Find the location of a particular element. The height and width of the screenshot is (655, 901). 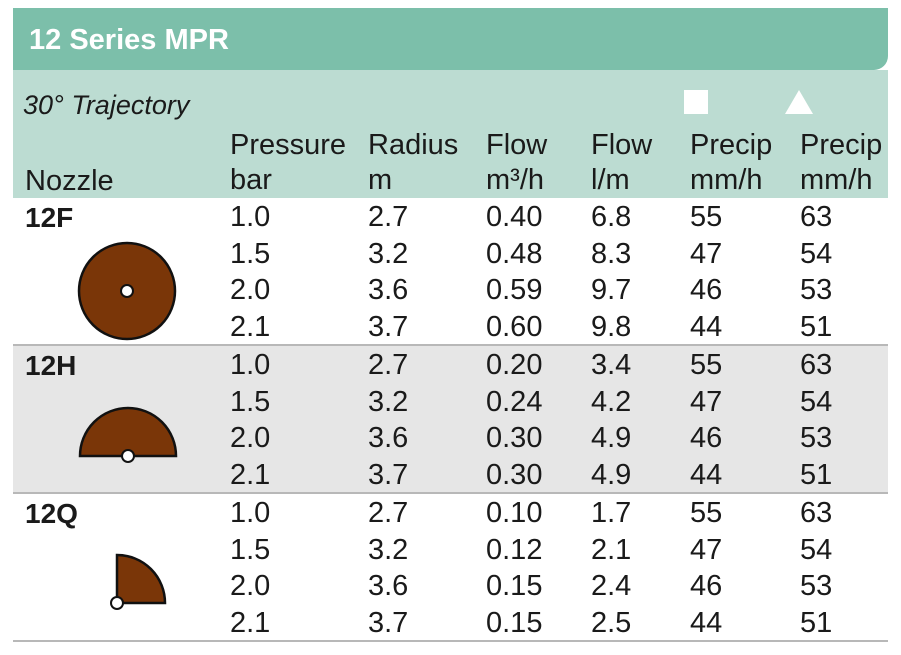

header-precip-triangle: Precip mm/h is located at coordinates (841, 163).